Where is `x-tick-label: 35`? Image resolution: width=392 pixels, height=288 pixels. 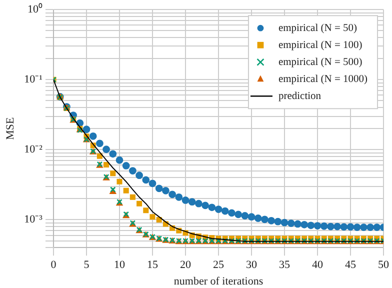
x-tick-label: 35 is located at coordinates (284, 265).